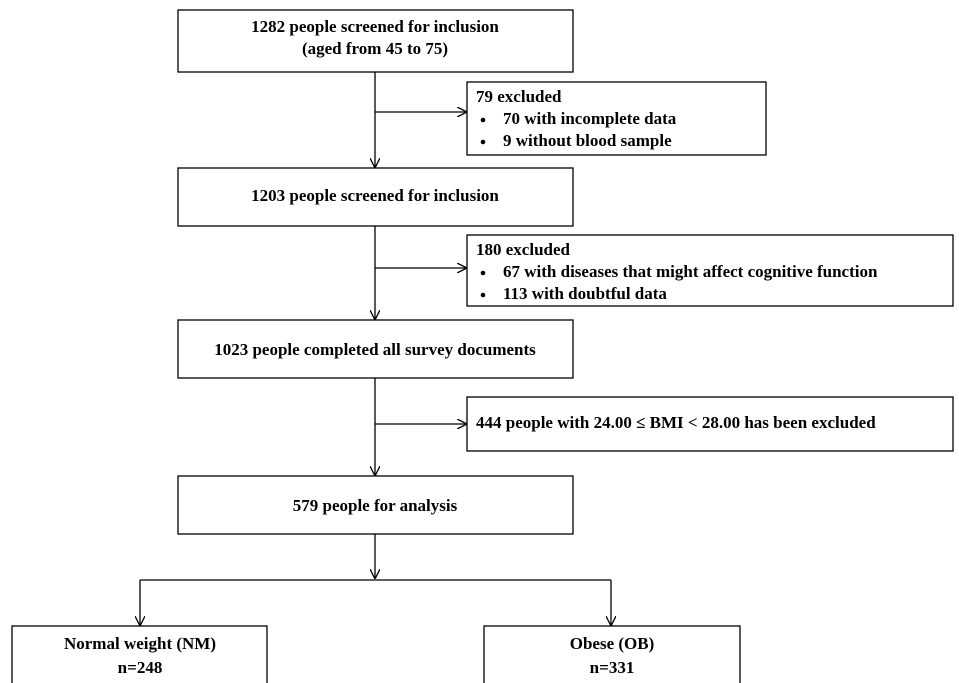 The width and height of the screenshot is (959, 683). I want to click on node-text: 579 people for analysis, so click(375, 505).